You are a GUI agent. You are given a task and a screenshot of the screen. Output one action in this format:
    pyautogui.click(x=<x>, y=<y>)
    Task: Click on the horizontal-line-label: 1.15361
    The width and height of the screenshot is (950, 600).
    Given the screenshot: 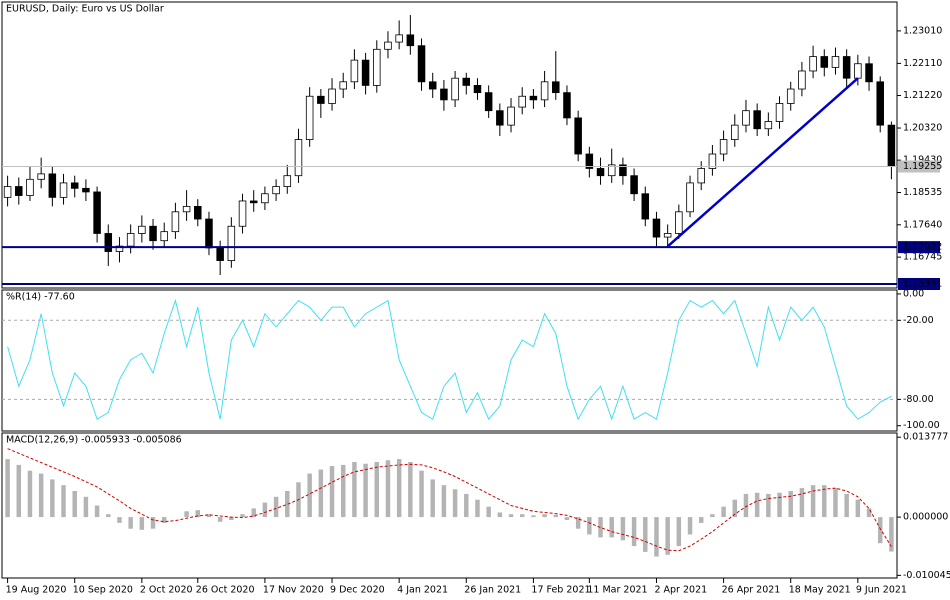 What is the action you would take?
    pyautogui.click(x=922, y=284)
    